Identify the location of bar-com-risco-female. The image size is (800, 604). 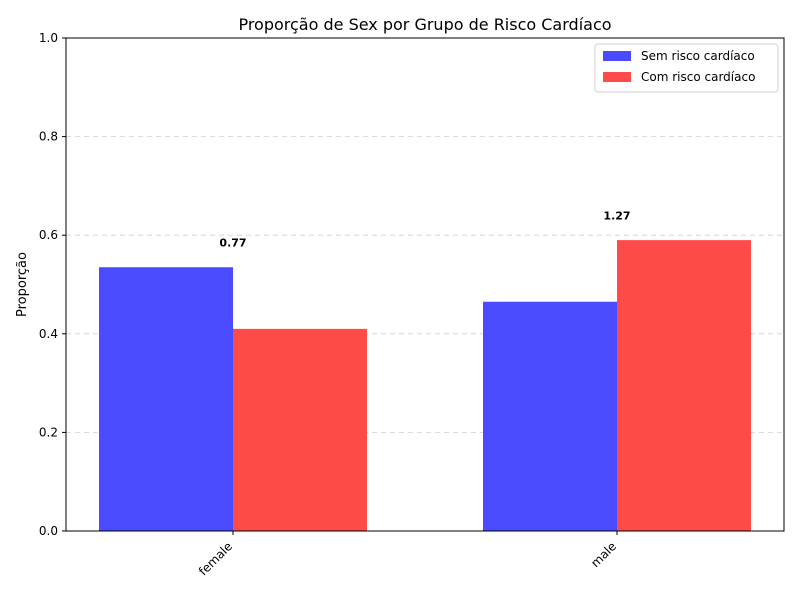
(300, 429).